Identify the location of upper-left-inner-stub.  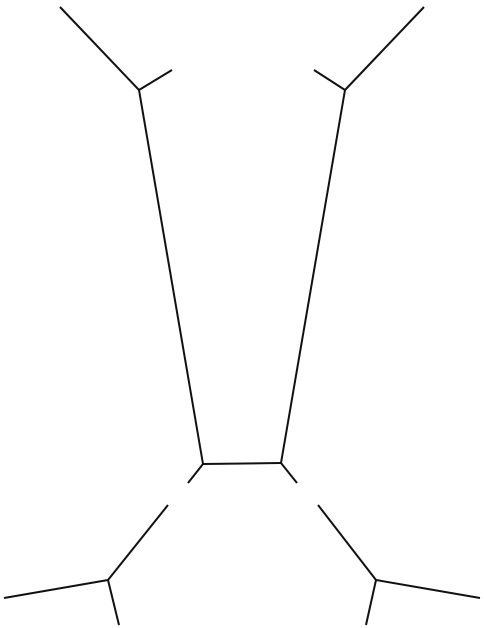
(155, 80).